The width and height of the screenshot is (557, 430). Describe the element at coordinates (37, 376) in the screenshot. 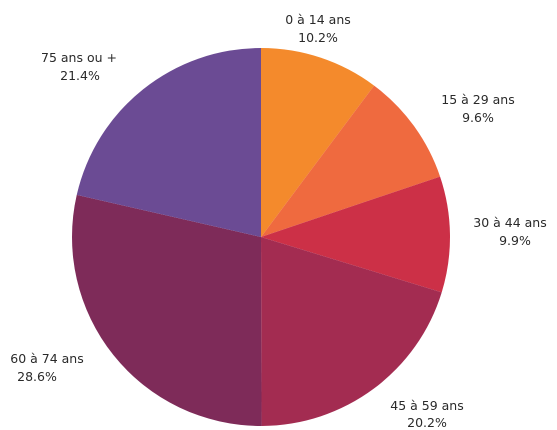

I see `slice-value-60-74: 28.6%` at that location.